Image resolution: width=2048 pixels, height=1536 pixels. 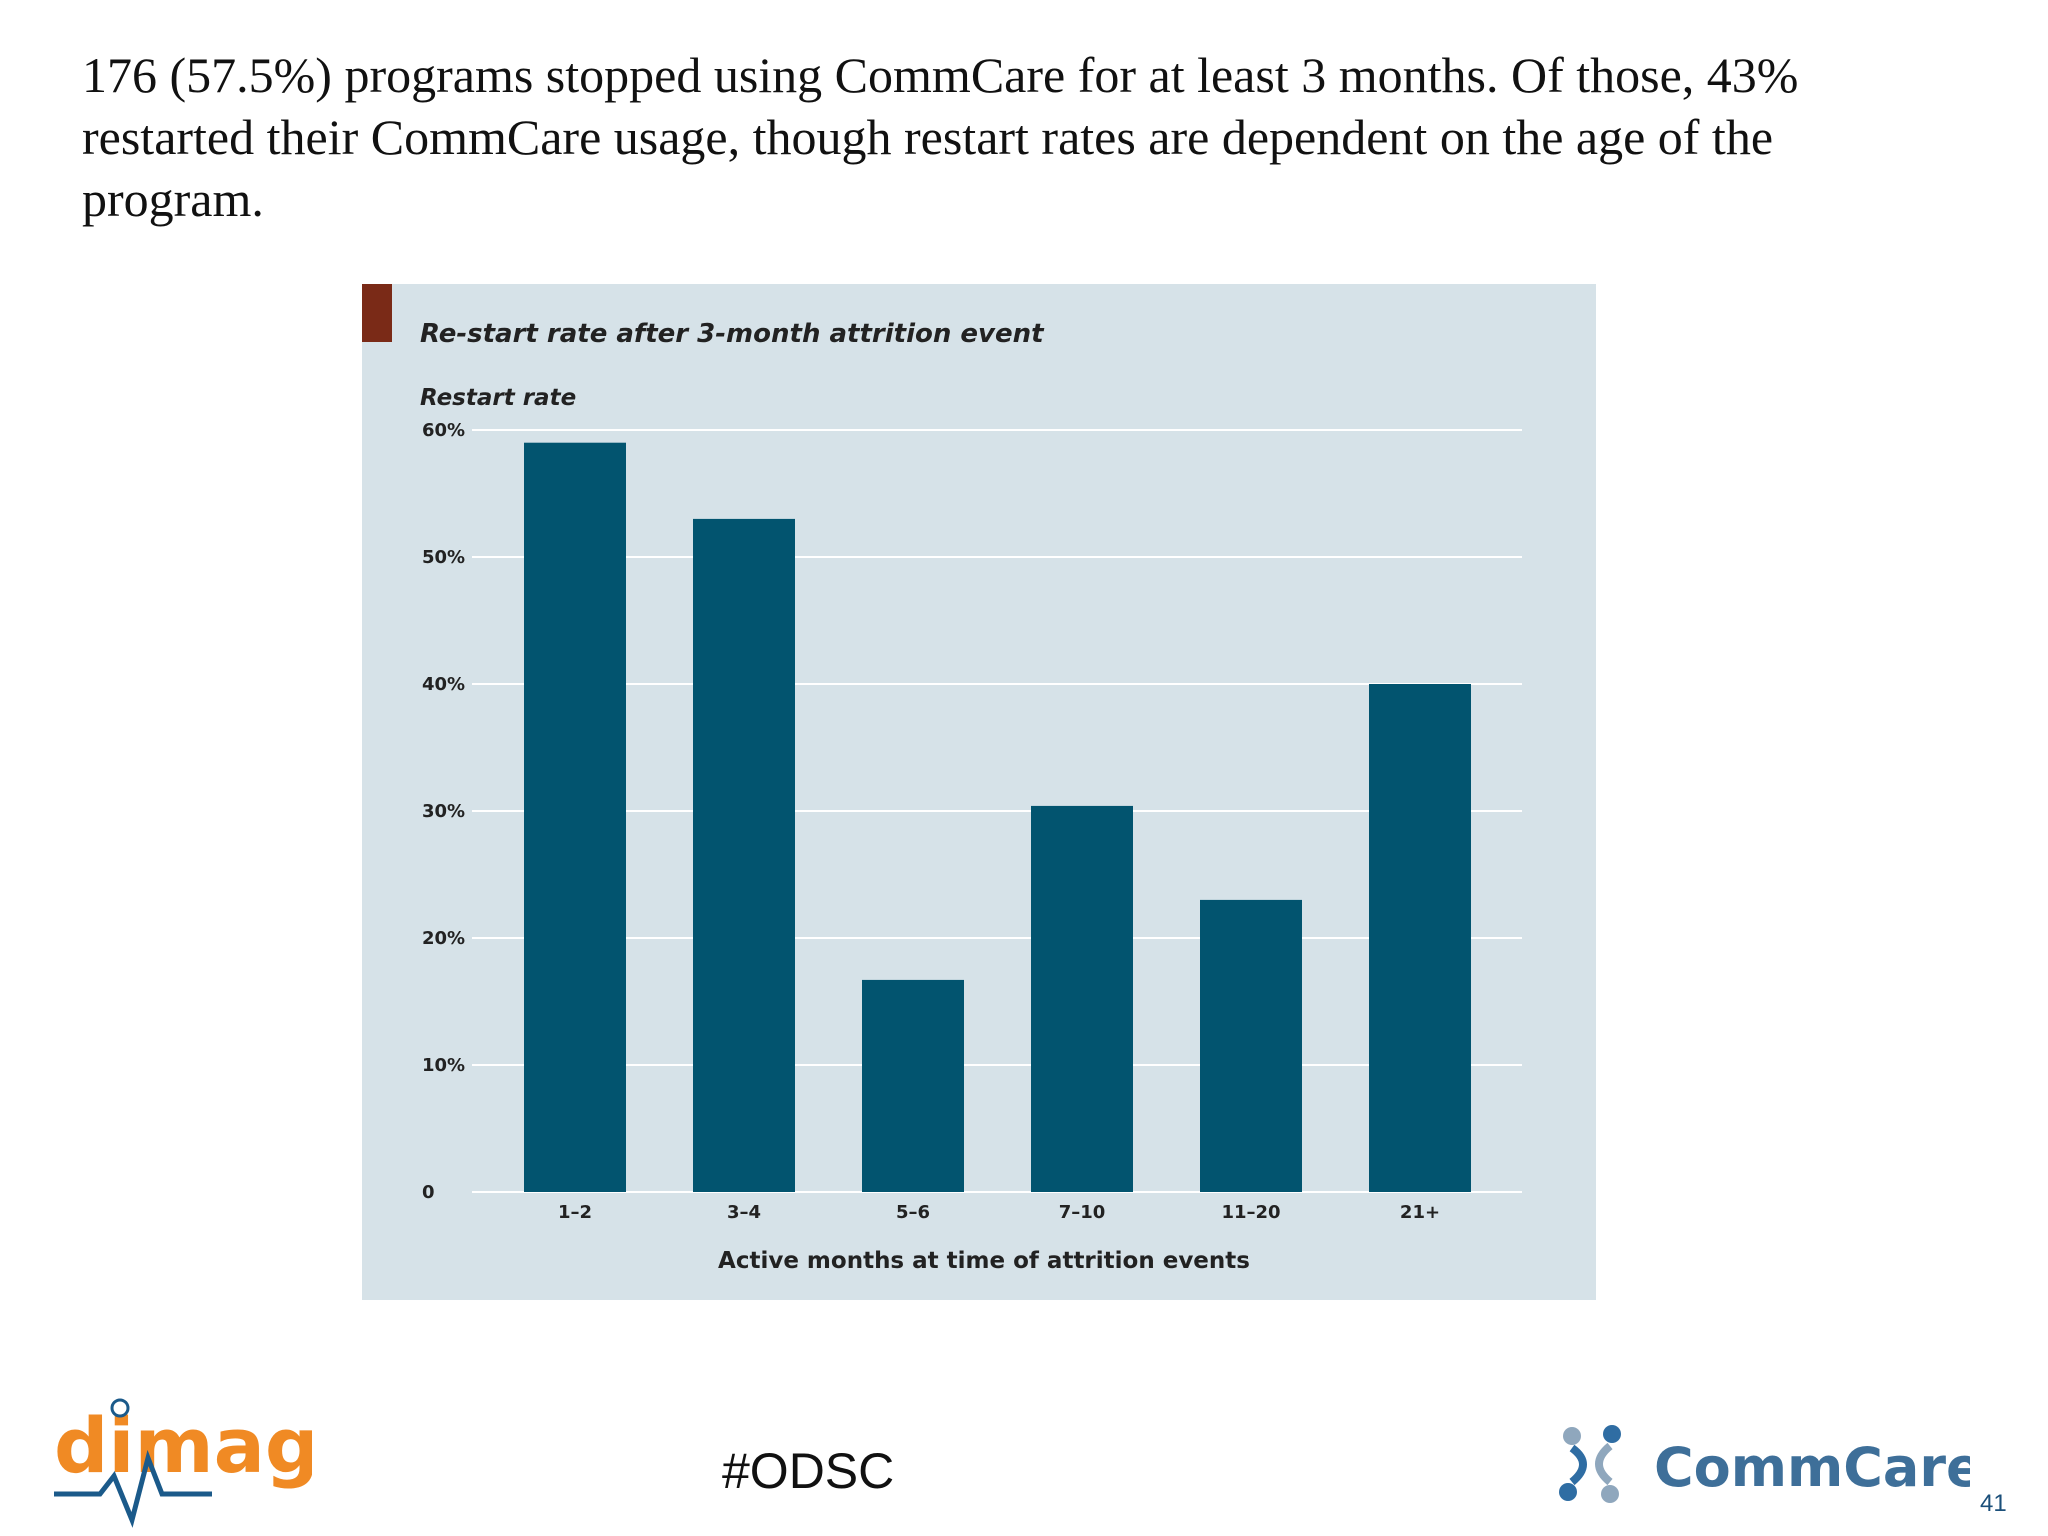 What do you see at coordinates (377, 313) in the screenshot?
I see `title-accent-marker` at bounding box center [377, 313].